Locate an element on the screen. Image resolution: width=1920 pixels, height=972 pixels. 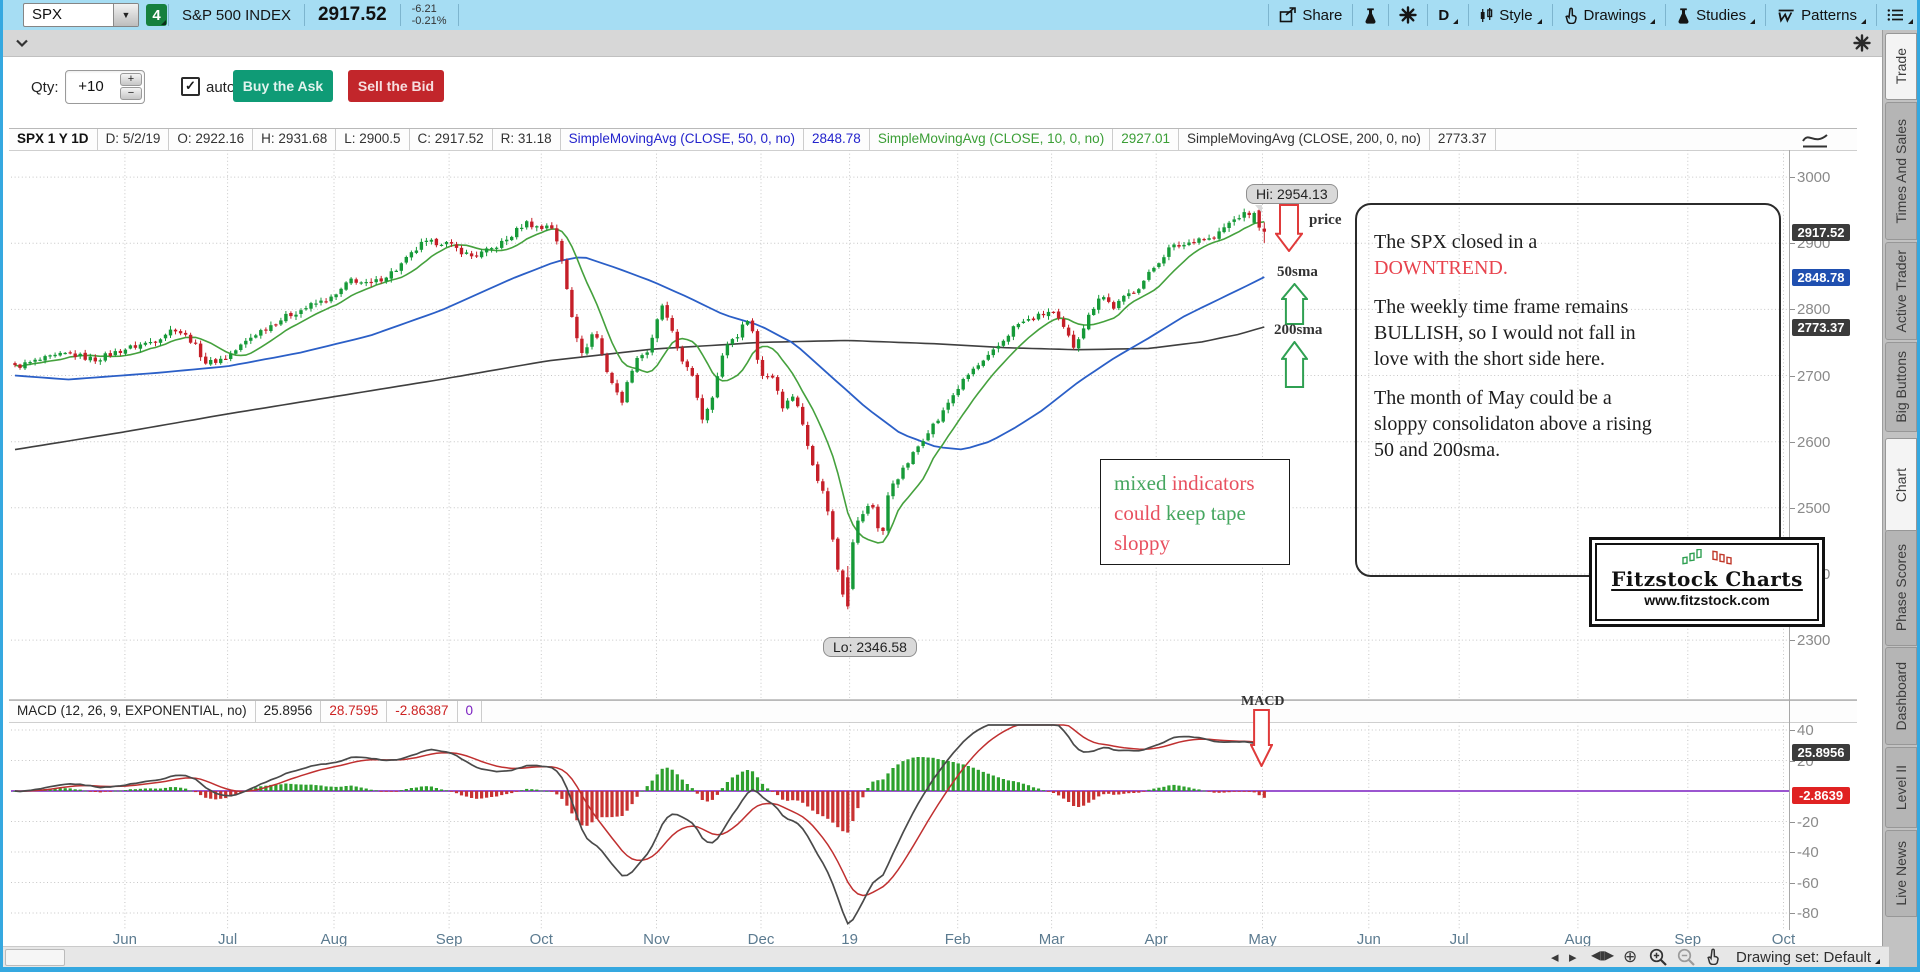
panel-resize-divider is located at coordinates (933, 699).